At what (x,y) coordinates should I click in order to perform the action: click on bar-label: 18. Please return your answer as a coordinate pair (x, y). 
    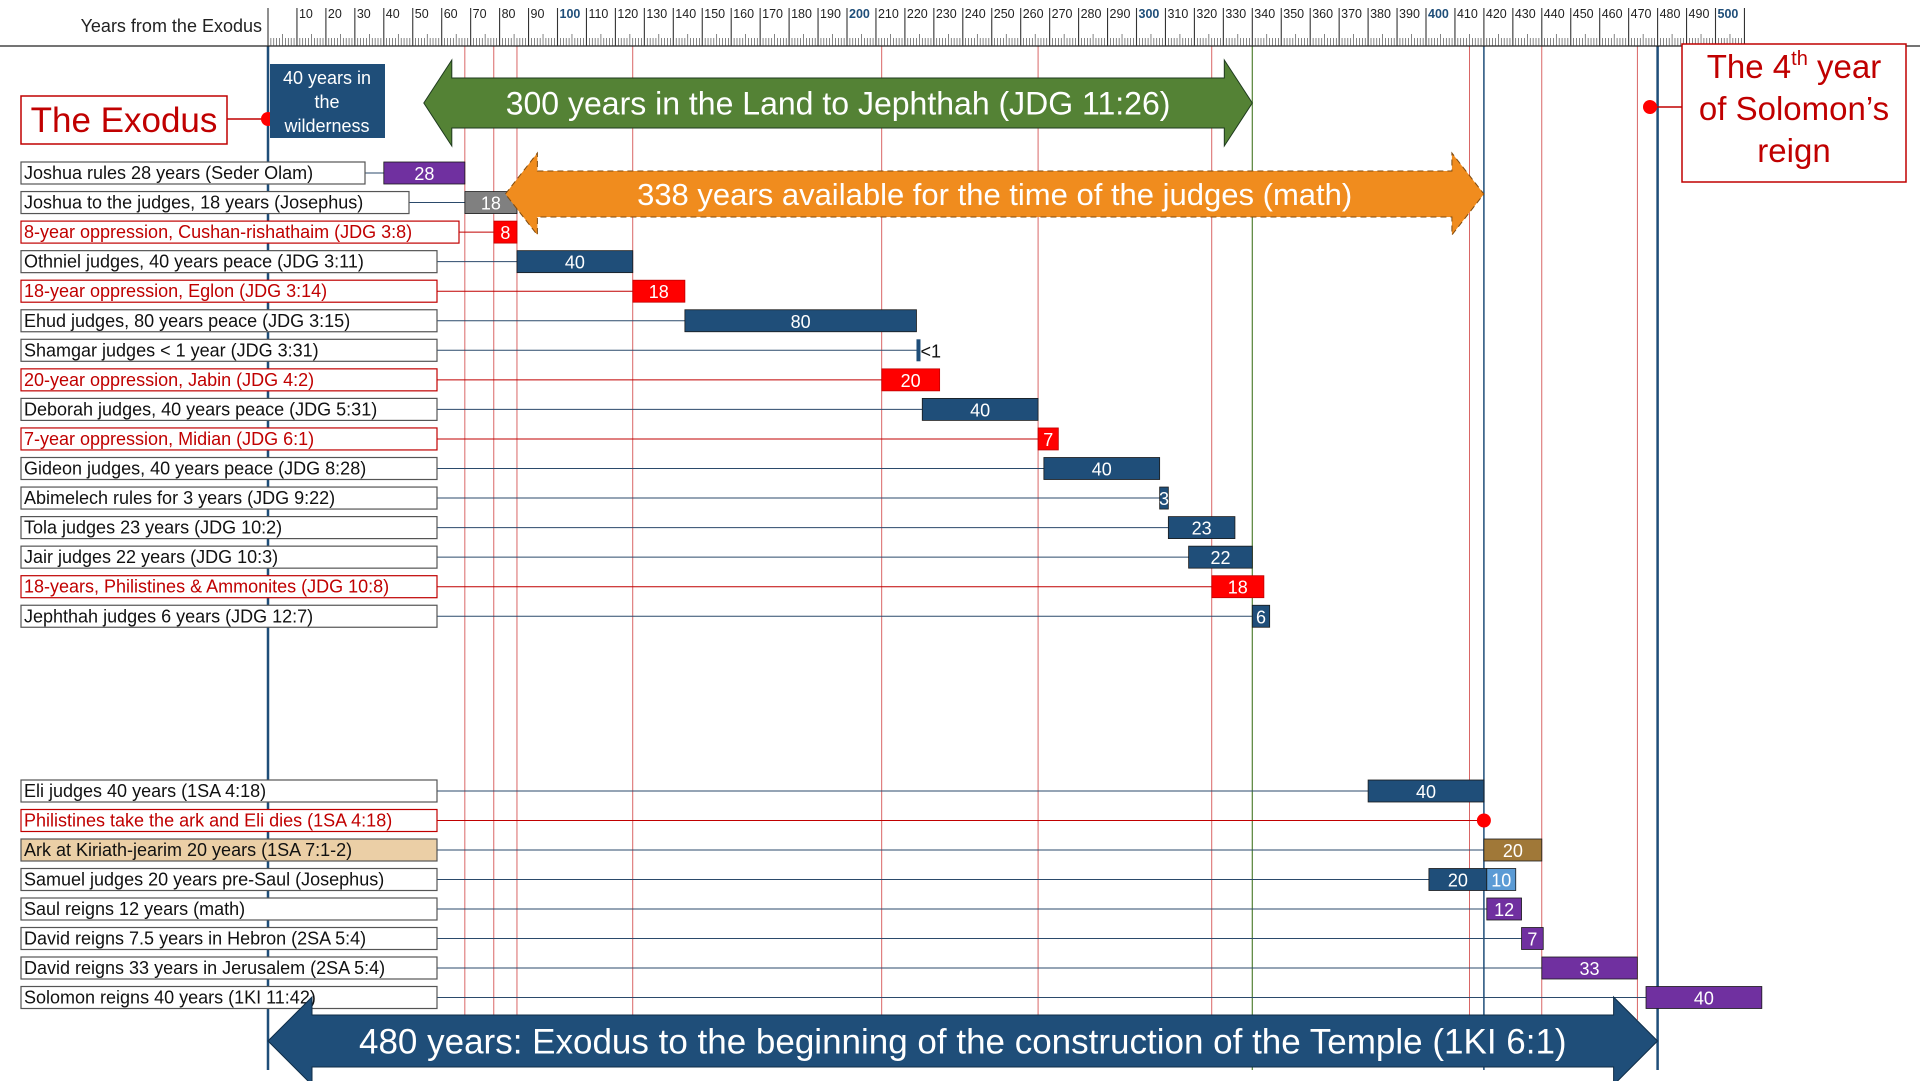
    Looking at the image, I should click on (1238, 588).